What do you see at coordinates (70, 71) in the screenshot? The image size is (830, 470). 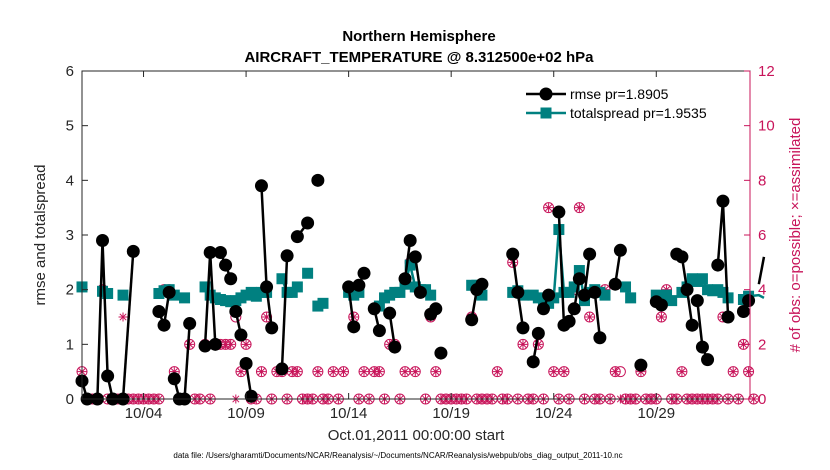 I see `y-left-tick-label: 6` at bounding box center [70, 71].